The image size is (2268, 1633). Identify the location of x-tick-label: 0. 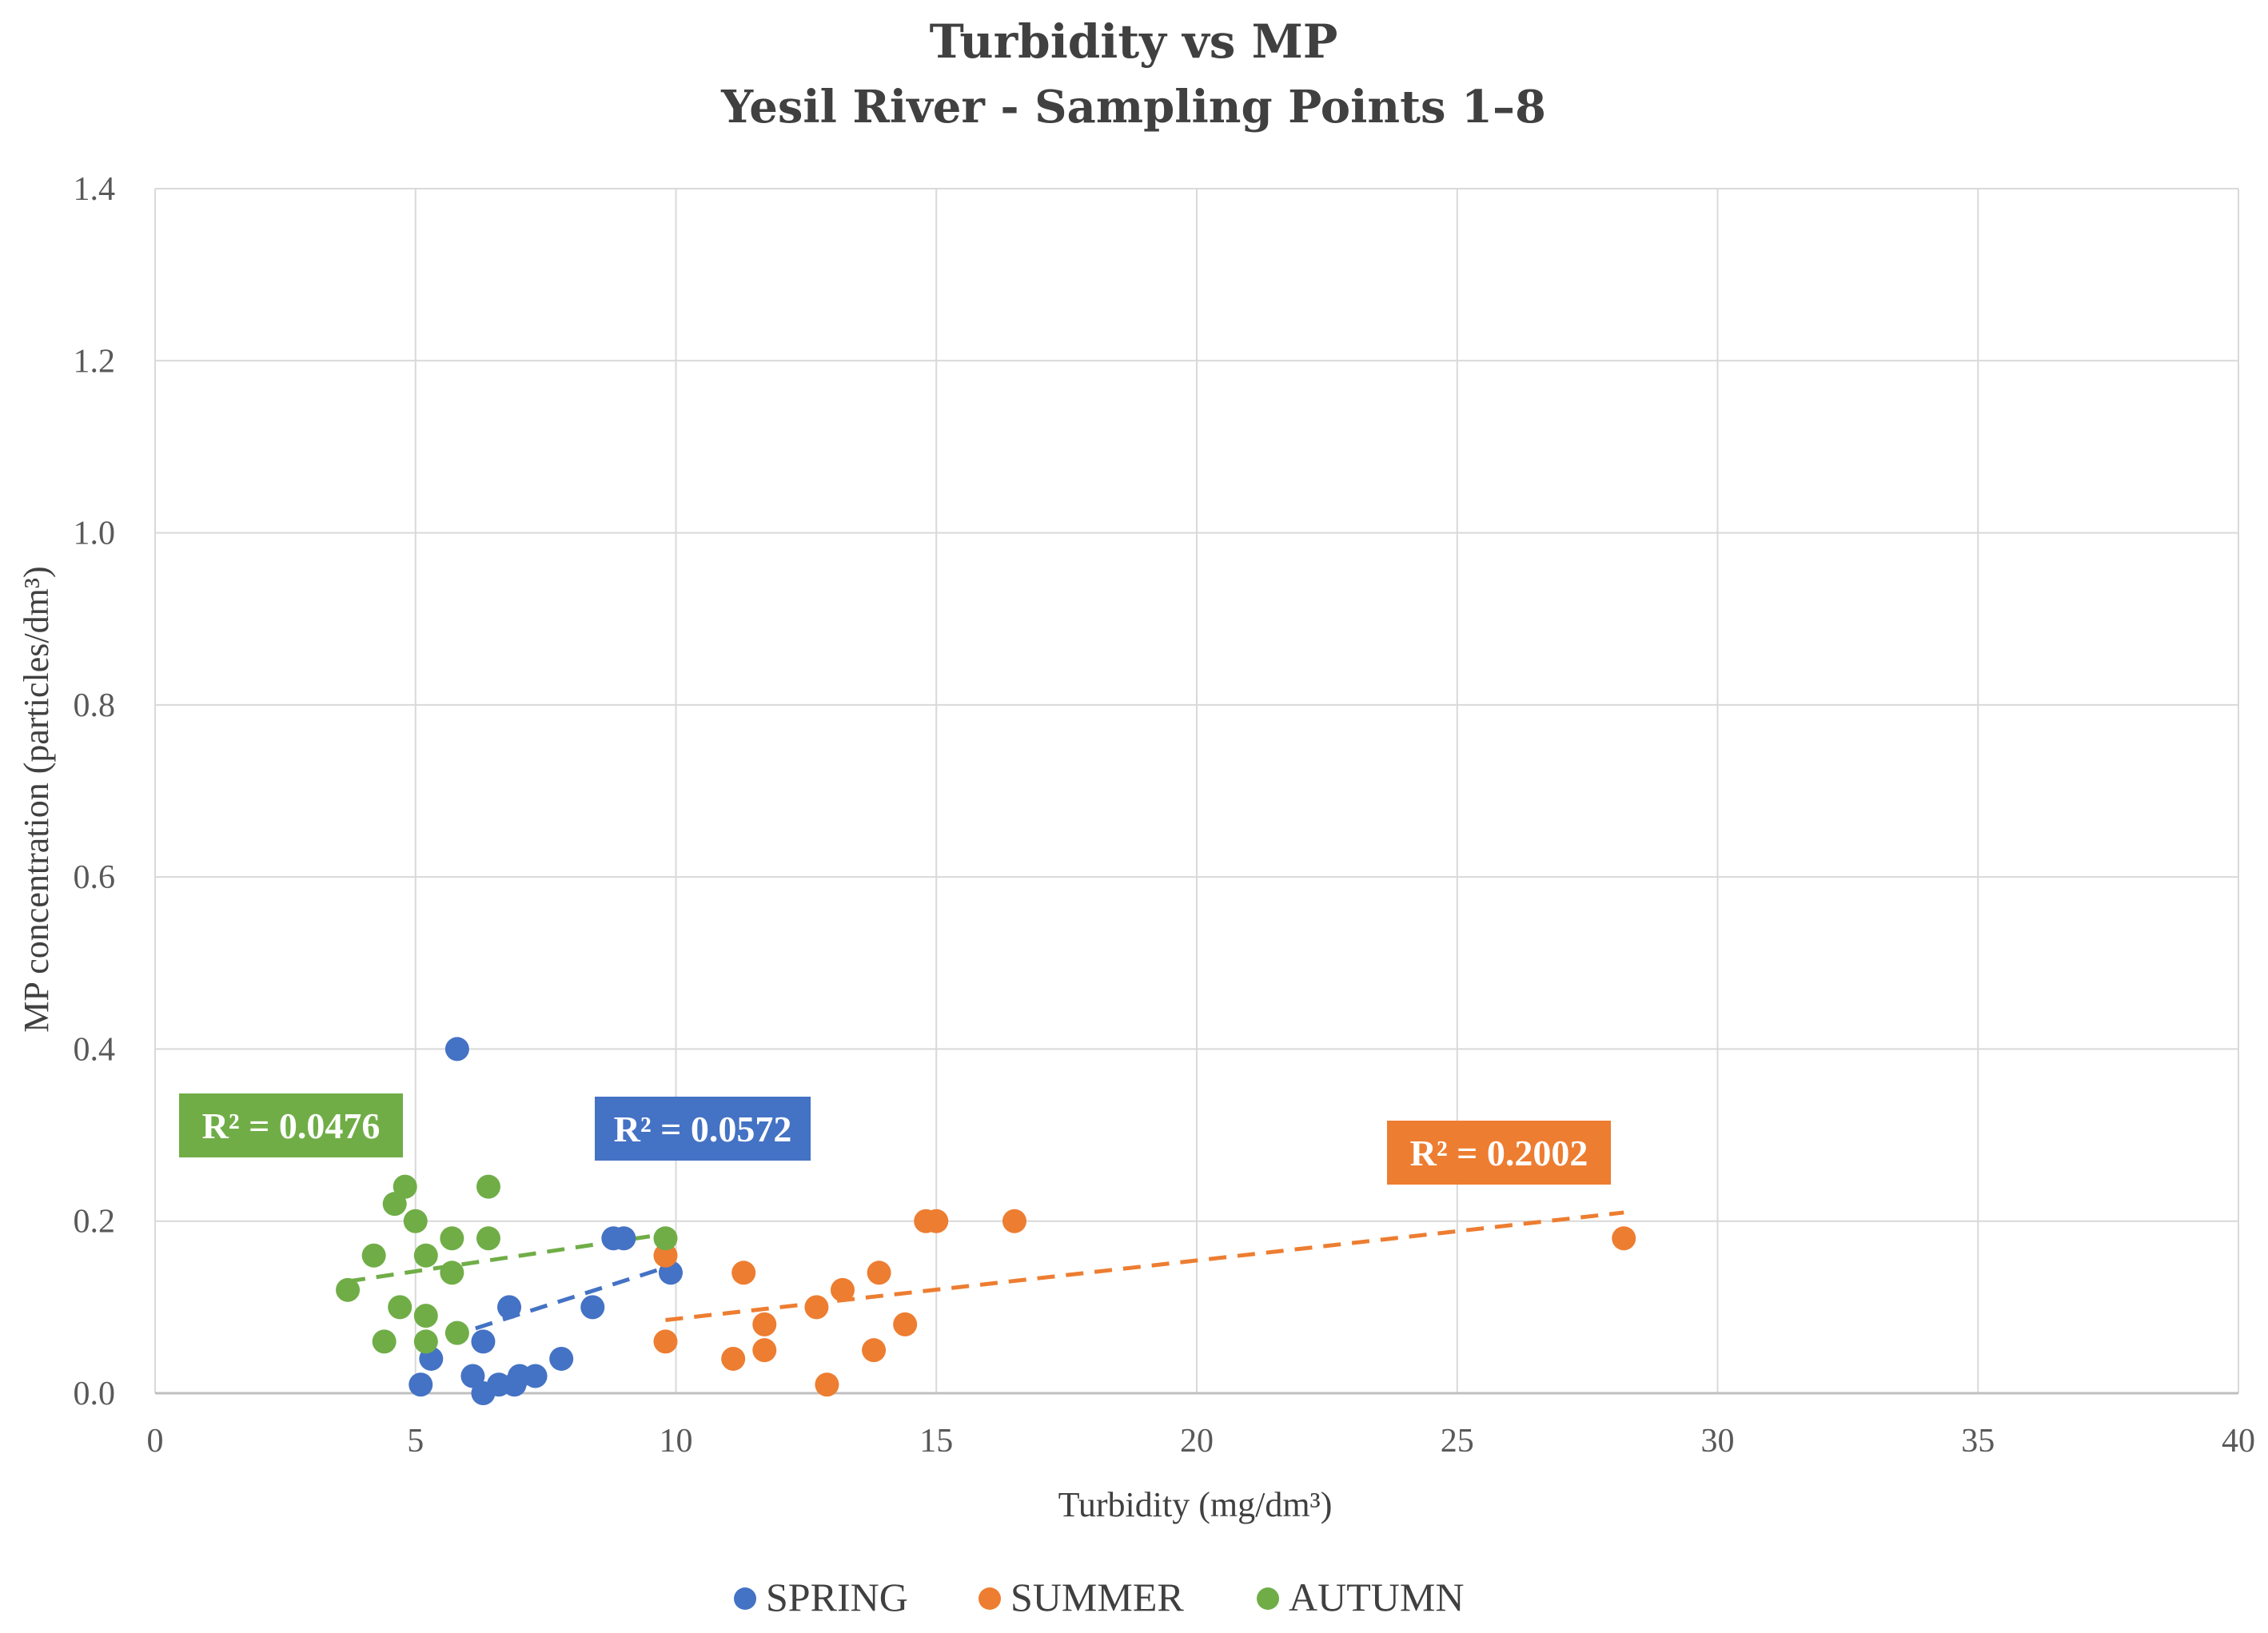
(155, 1441).